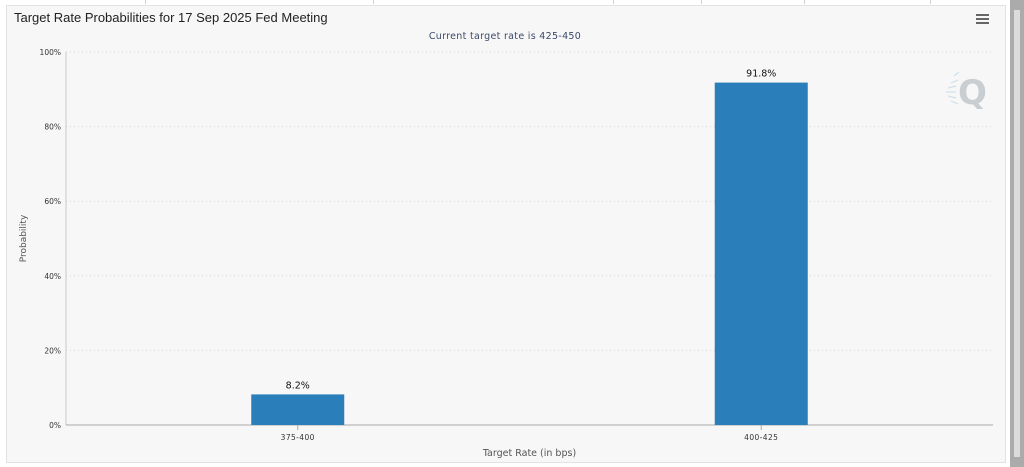 This screenshot has height=467, width=1024. What do you see at coordinates (24, 238) in the screenshot?
I see `y-axis-title: Probability` at bounding box center [24, 238].